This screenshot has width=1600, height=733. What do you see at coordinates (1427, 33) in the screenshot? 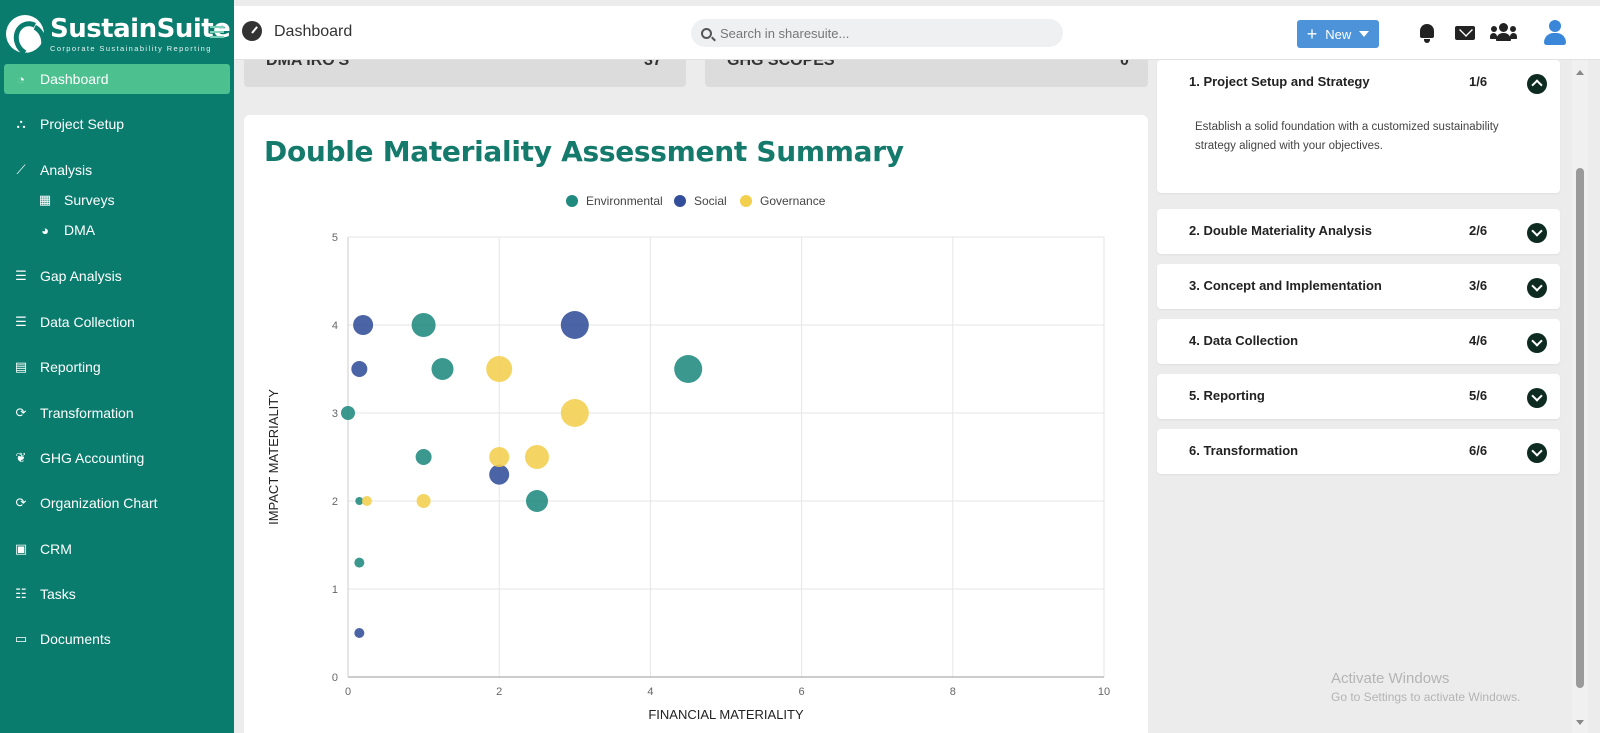
I see `bell-icon` at bounding box center [1427, 33].